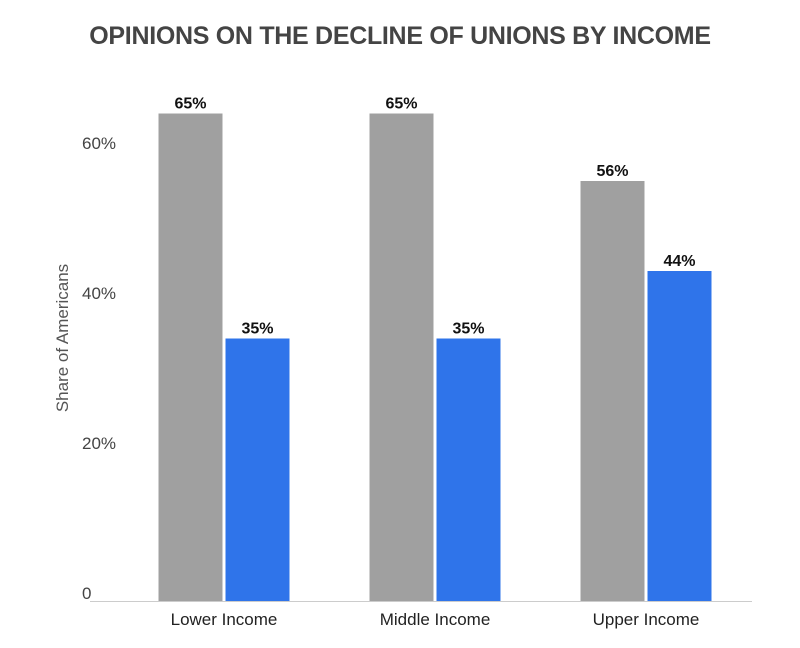 This screenshot has height=648, width=800. I want to click on y-axis-title: Share of Americans, so click(62, 338).